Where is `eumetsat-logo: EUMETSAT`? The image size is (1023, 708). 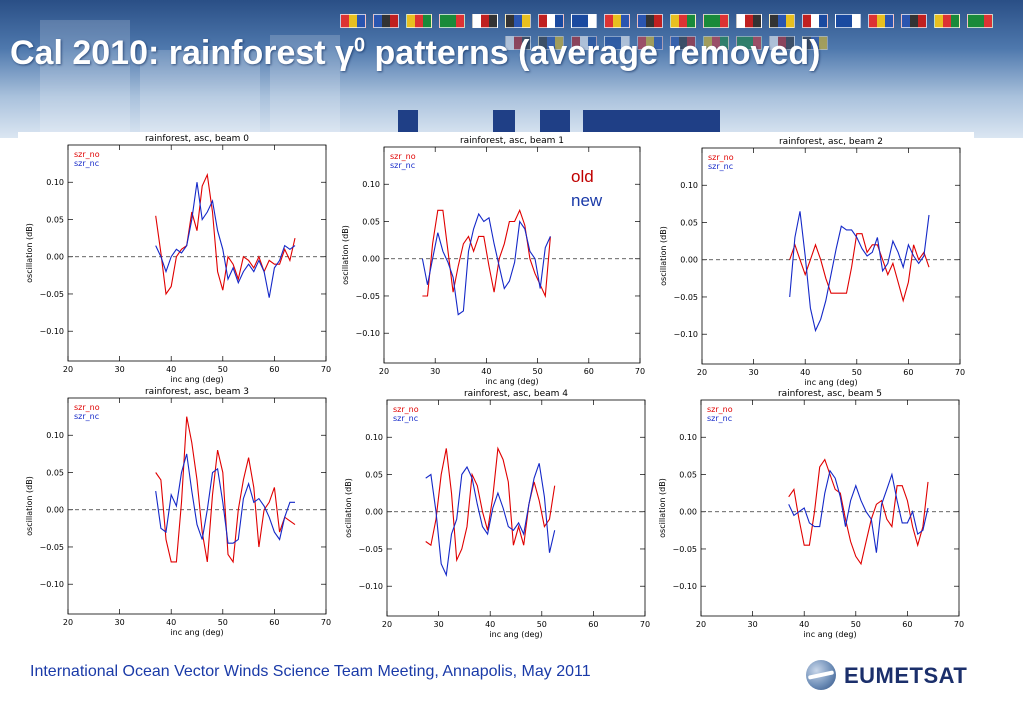
eumetsat-logo: EUMETSAT is located at coordinates (896, 676).